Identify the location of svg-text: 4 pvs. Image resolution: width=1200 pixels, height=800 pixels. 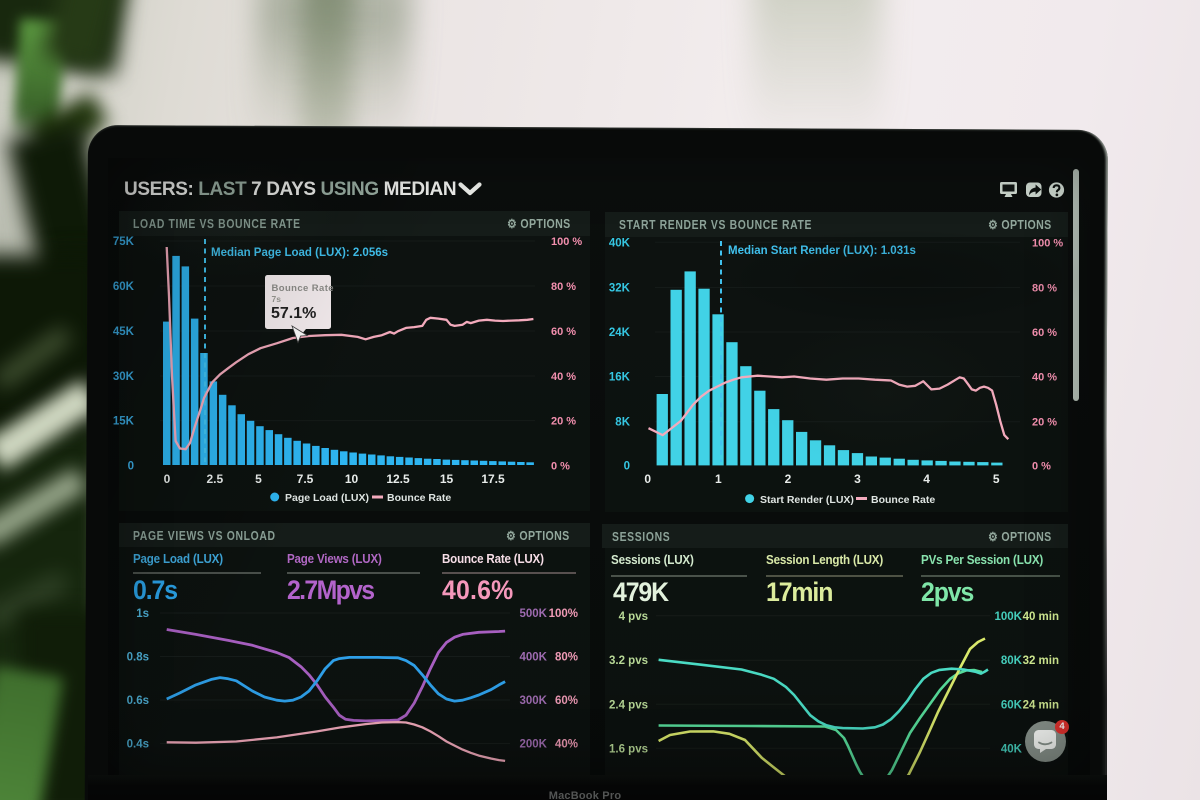
(633, 617).